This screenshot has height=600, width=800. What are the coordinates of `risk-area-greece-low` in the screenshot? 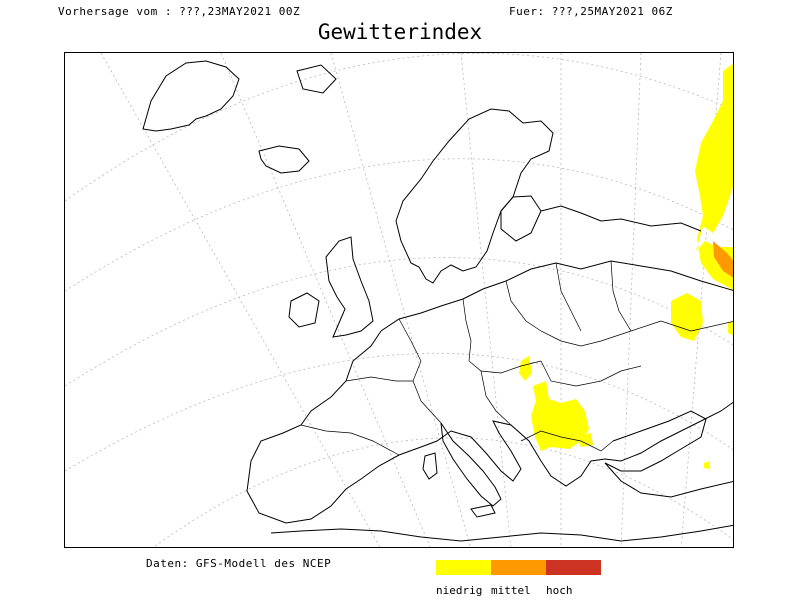 It's located at (584, 440).